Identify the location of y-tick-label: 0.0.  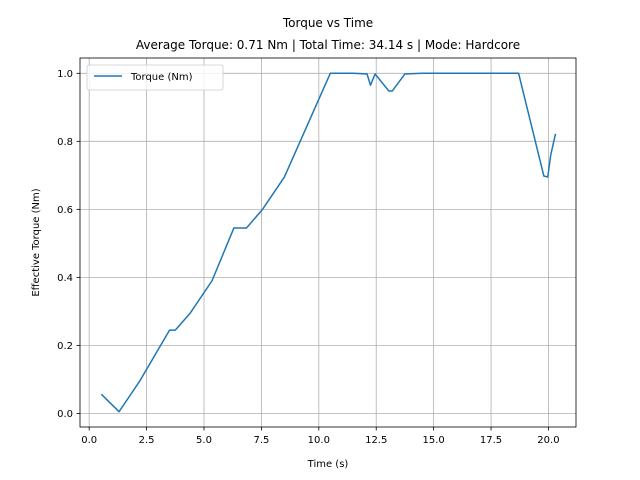
(65, 414).